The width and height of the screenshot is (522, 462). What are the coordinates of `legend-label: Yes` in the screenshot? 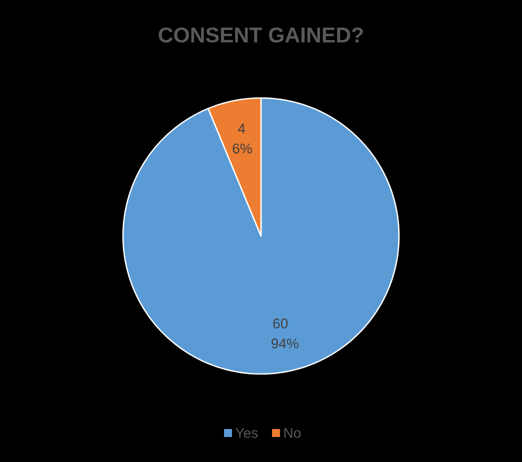 It's located at (247, 433).